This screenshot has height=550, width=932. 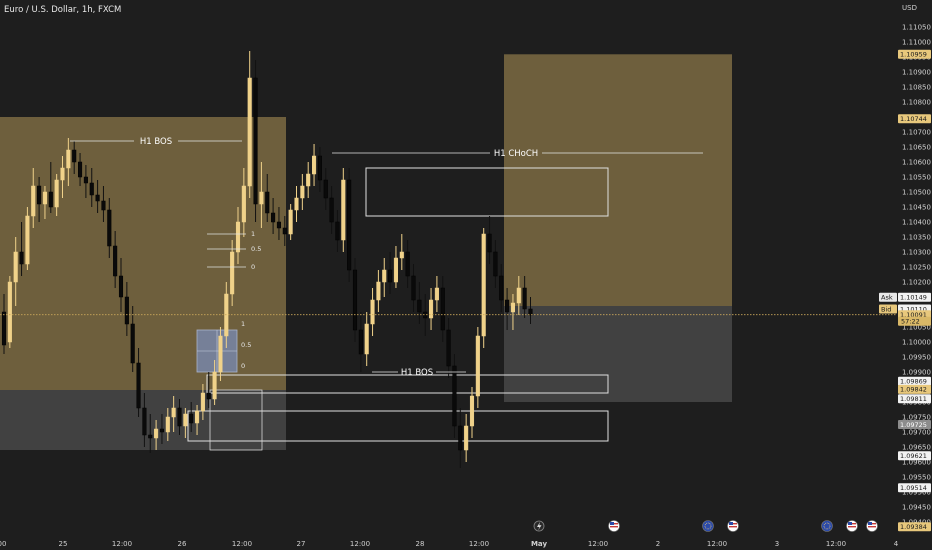 I want to click on fib-lower-label: 0, so click(x=243, y=366).